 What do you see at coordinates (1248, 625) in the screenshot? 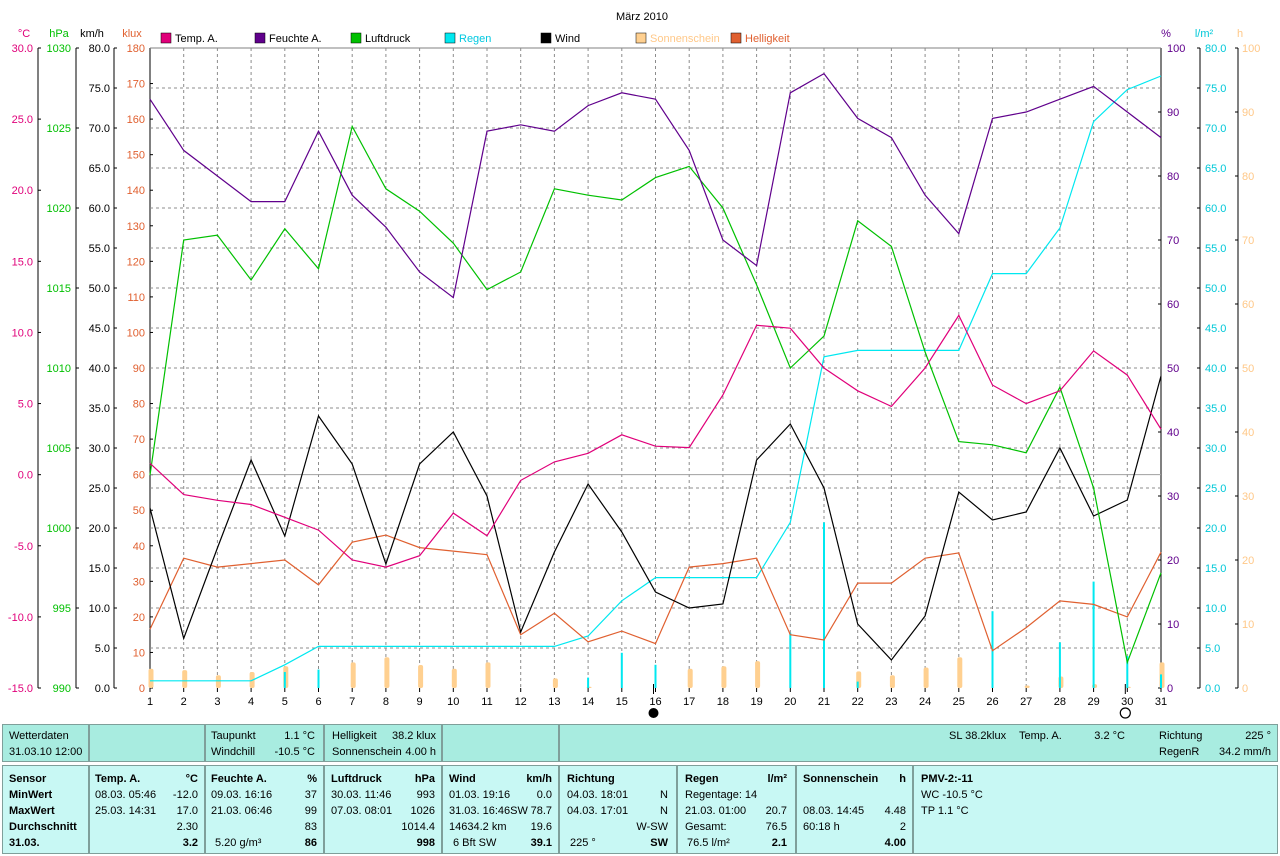
I see `right-axis-tick-label: 10` at bounding box center [1248, 625].